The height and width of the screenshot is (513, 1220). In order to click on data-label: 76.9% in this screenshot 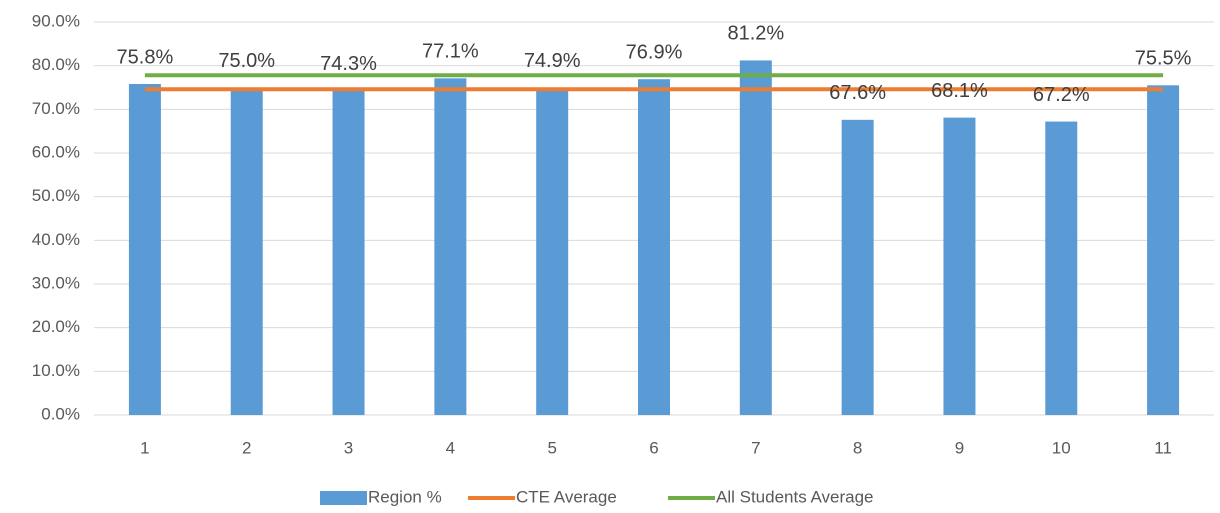, I will do `click(654, 52)`.